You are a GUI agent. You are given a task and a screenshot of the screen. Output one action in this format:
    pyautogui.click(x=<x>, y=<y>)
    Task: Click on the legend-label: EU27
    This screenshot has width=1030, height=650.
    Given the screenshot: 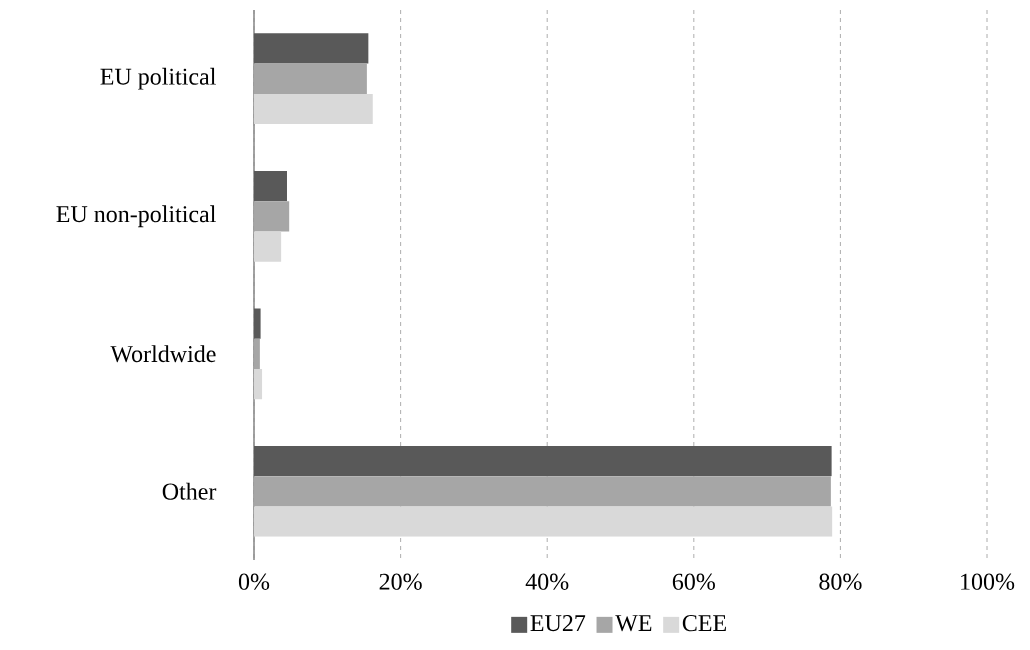 What is the action you would take?
    pyautogui.click(x=558, y=623)
    